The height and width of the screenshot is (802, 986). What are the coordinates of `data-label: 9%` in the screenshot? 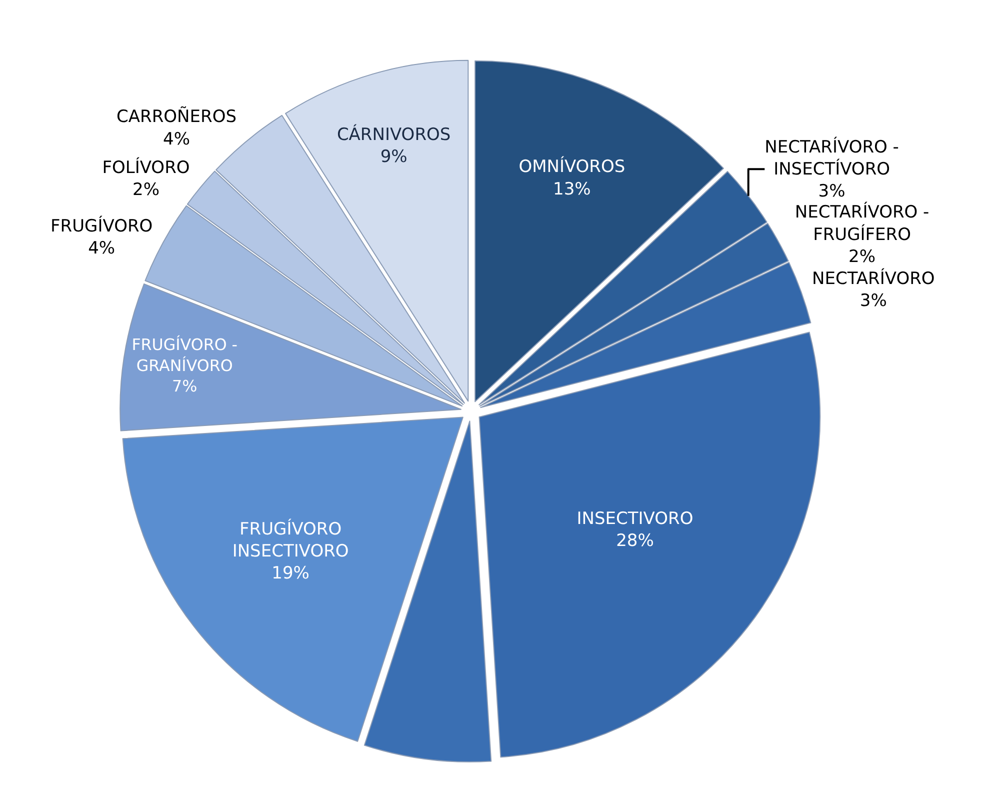 It's located at (394, 156).